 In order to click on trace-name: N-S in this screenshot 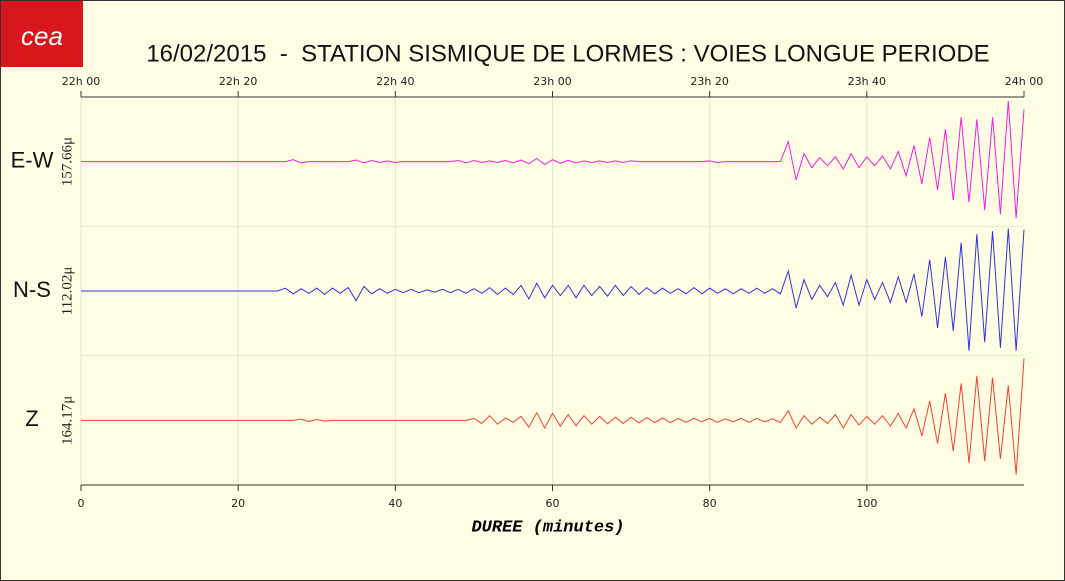, I will do `click(32, 289)`.